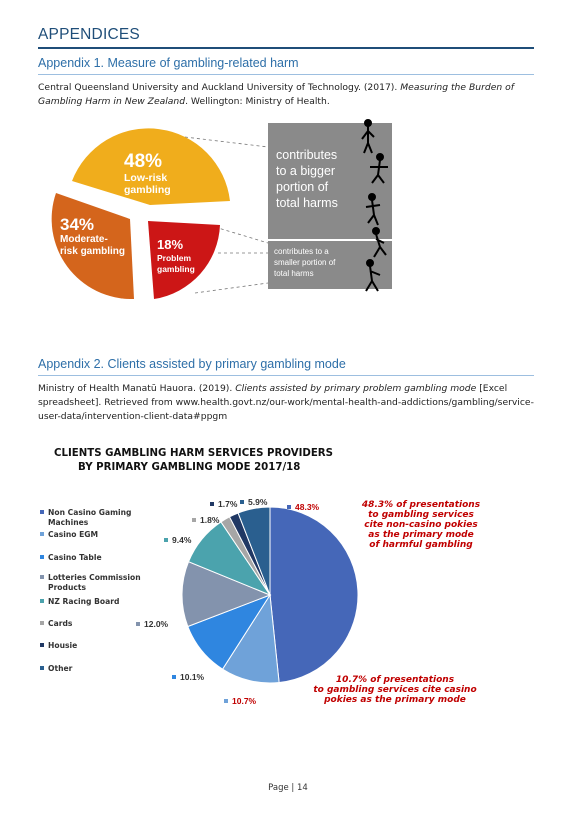 This screenshot has width=576, height=822. I want to click on page-heading: APPENDICES, so click(89, 34).